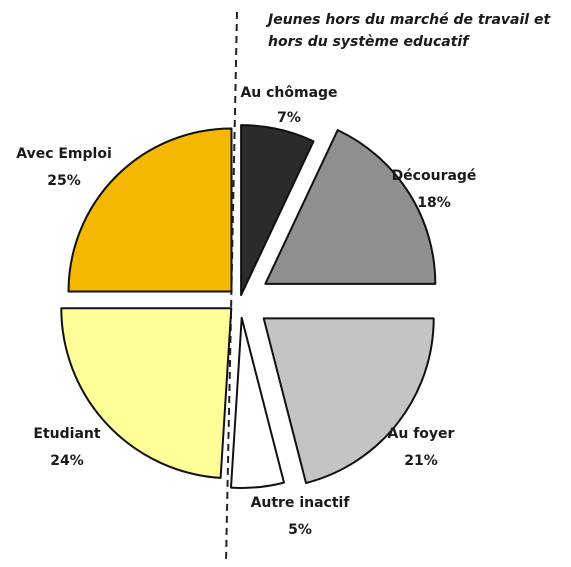  I want to click on slice-percent-label: 5%, so click(300, 530).